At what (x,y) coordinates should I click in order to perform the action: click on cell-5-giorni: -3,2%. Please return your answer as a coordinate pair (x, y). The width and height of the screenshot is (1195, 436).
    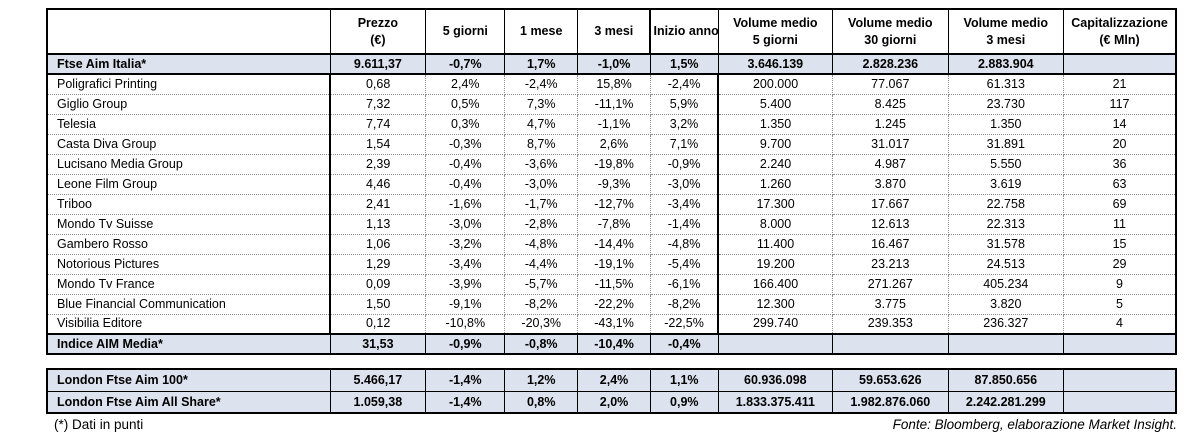
    Looking at the image, I should click on (465, 244).